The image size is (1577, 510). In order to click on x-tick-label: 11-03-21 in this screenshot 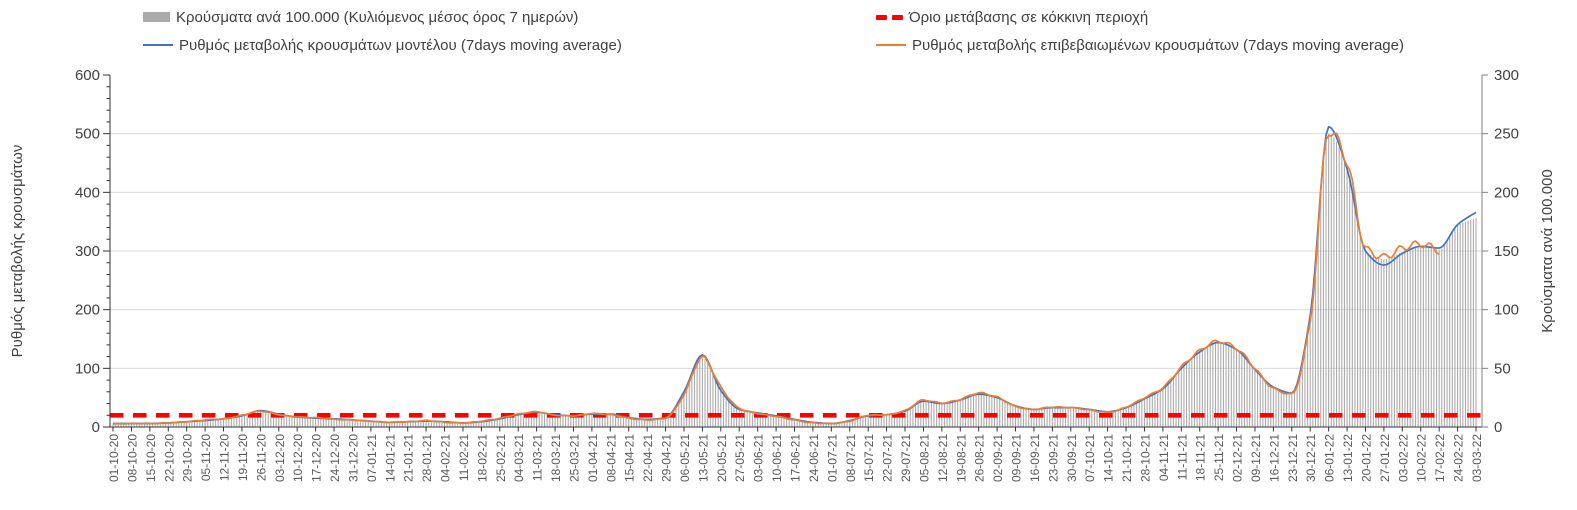, I will do `click(538, 457)`.